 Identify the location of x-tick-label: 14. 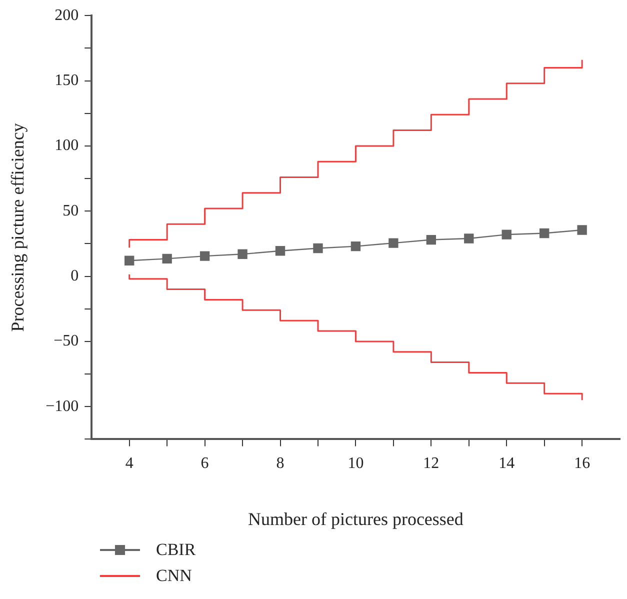
(506, 463).